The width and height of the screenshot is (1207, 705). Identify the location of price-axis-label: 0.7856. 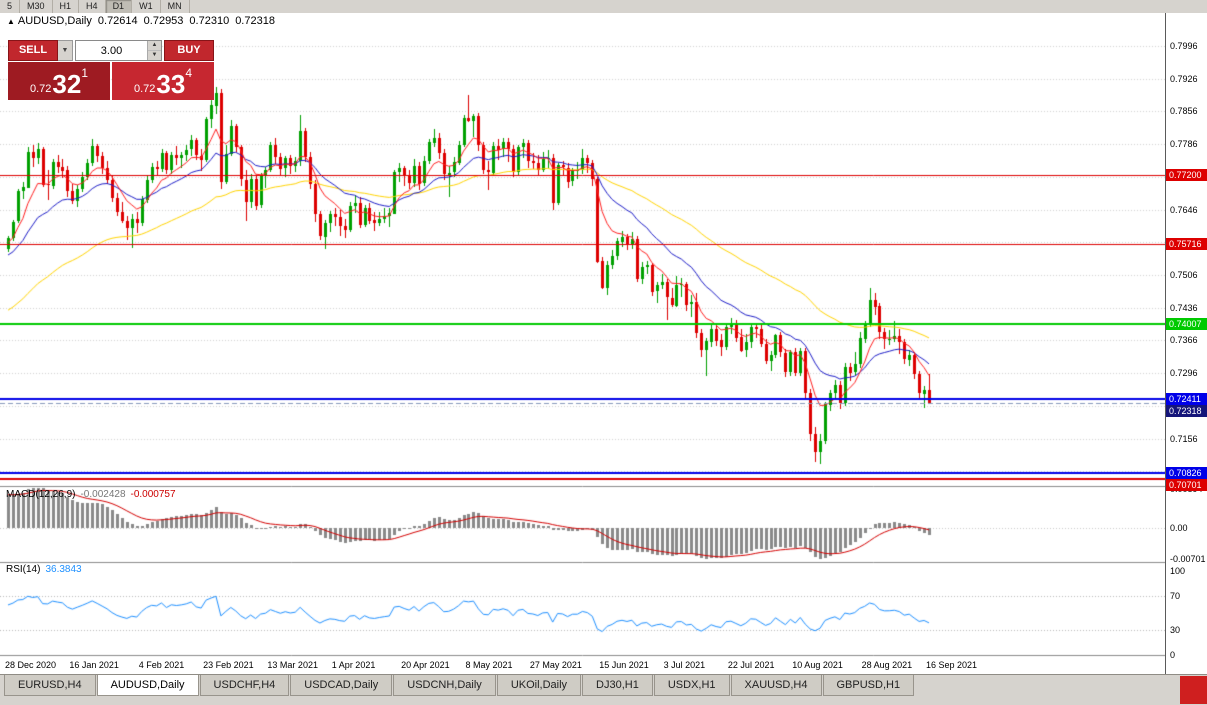
(1184, 111).